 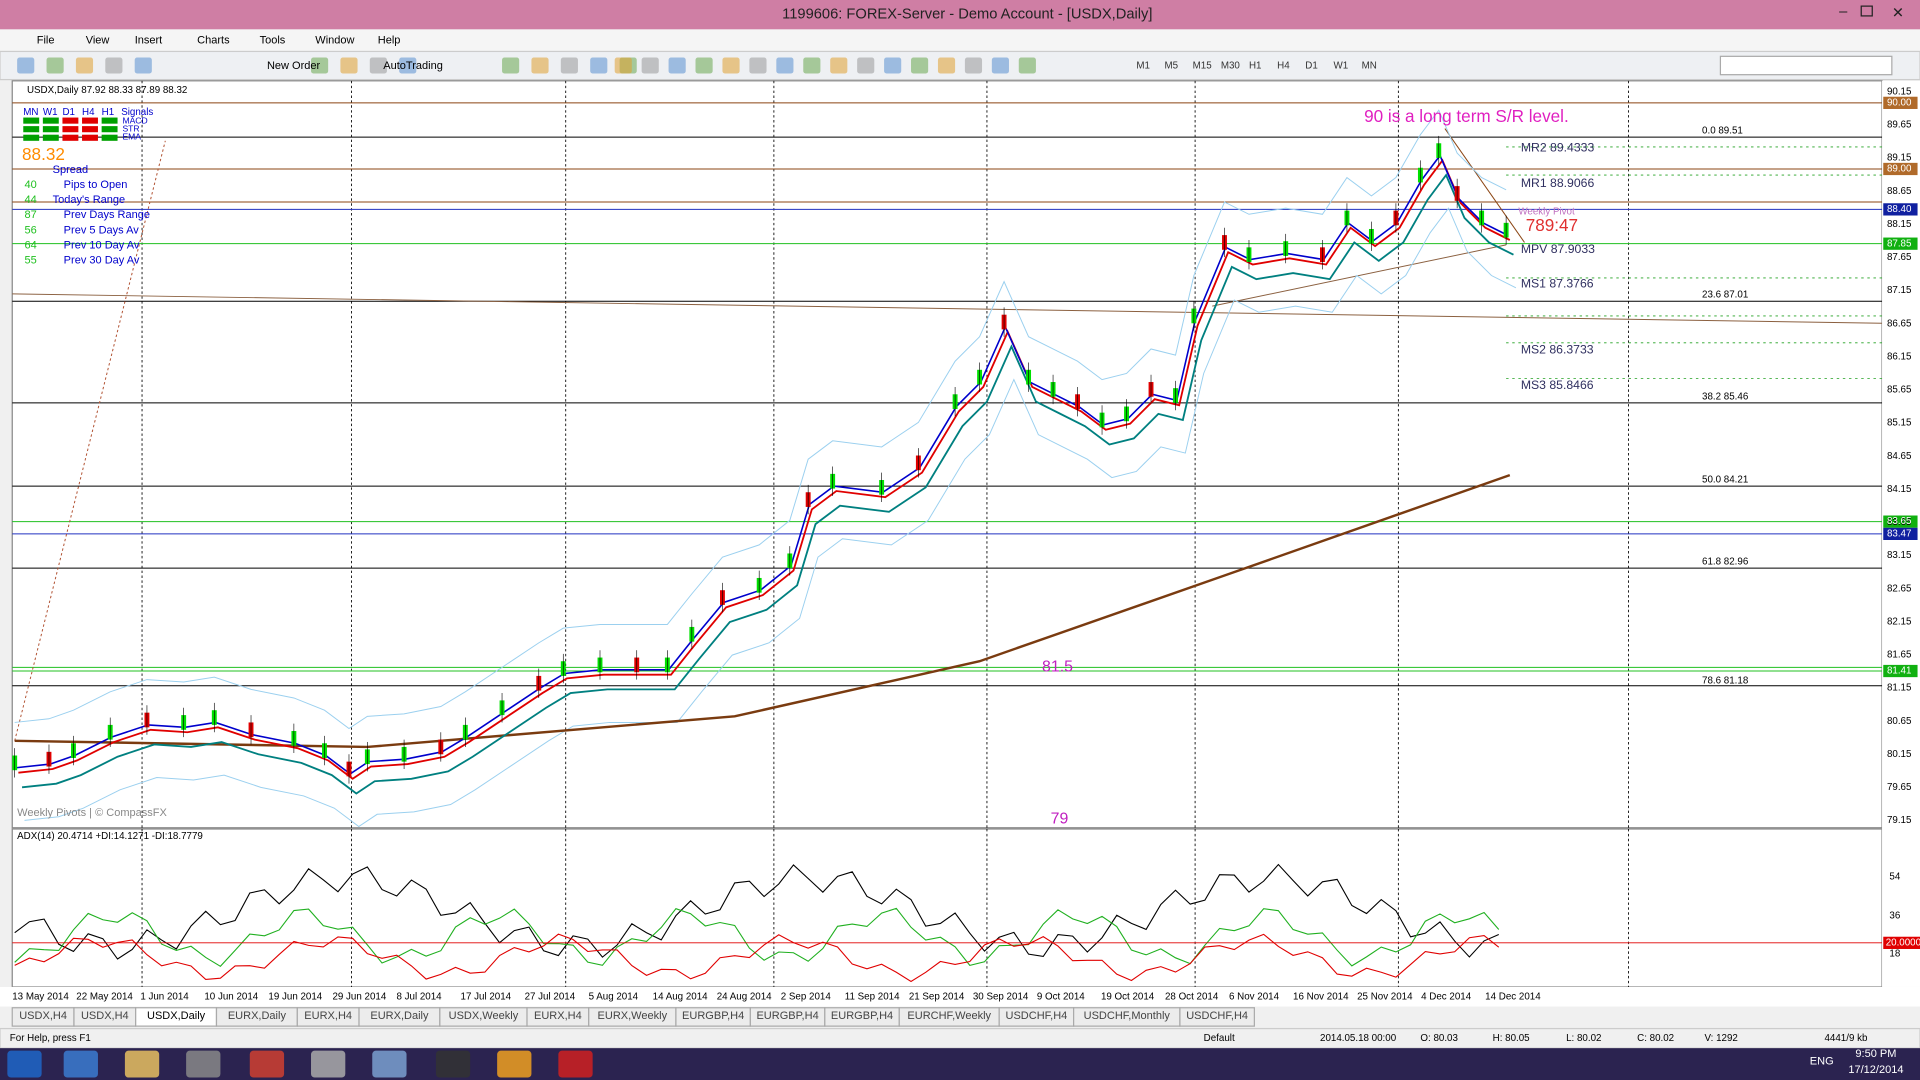 I want to click on date-label: 11 Sep 2014, so click(x=872, y=996).